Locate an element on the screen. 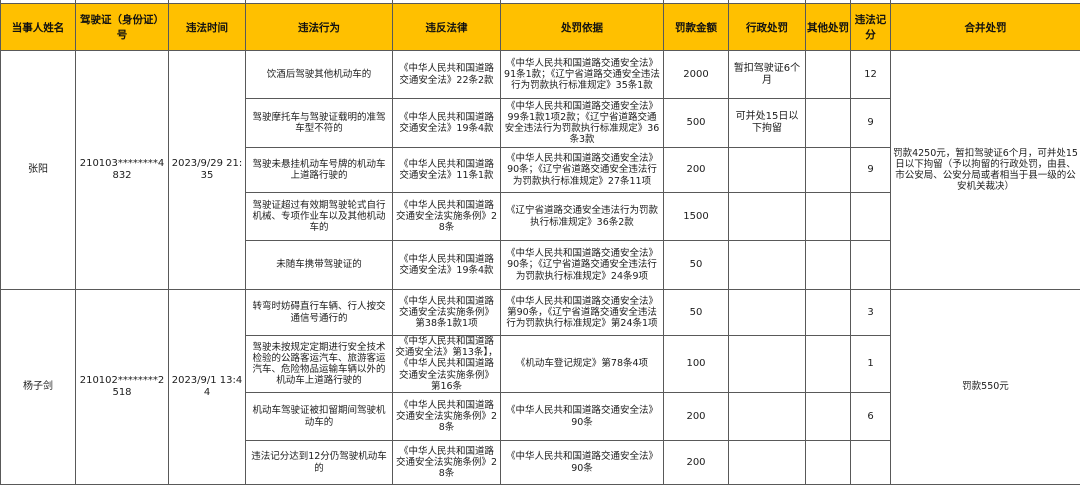 This screenshot has width=1080, height=485. fine-amount-cell: 1500 is located at coordinates (696, 216).